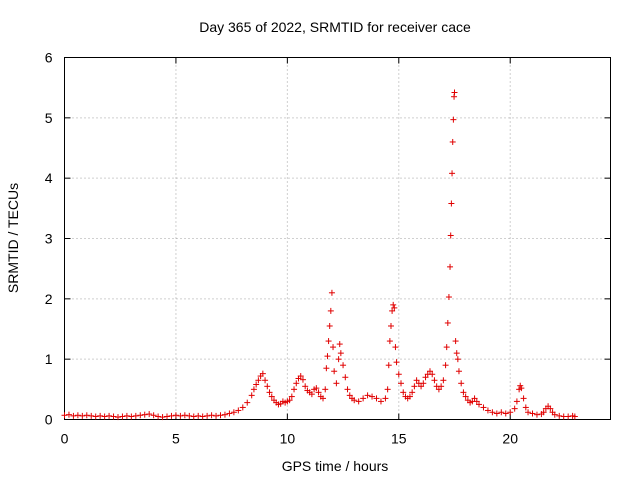  What do you see at coordinates (49, 118) in the screenshot?
I see `y-tick-label: 5` at bounding box center [49, 118].